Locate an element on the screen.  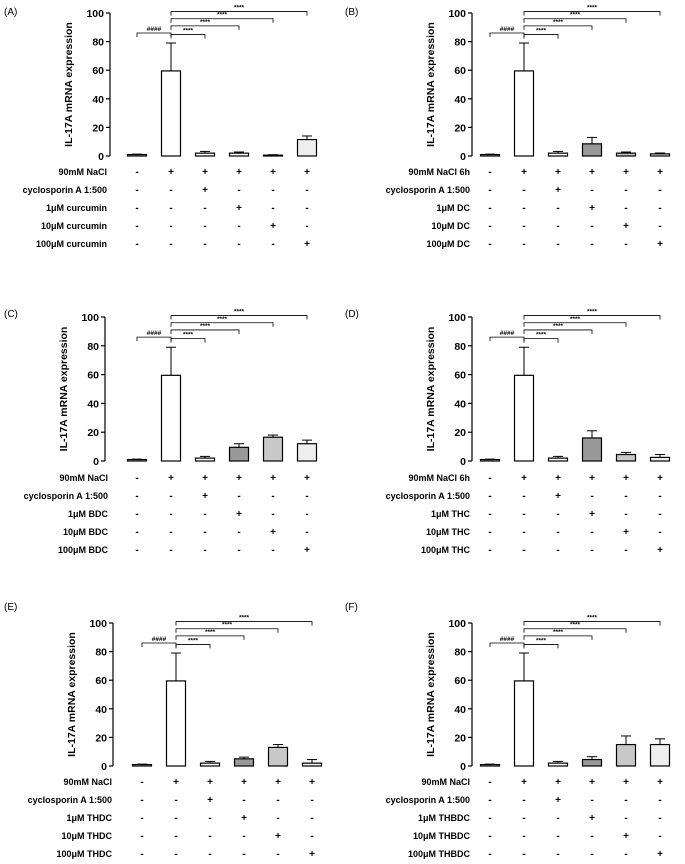
treatment-row-label: 1μM DC is located at coordinates (453, 208).